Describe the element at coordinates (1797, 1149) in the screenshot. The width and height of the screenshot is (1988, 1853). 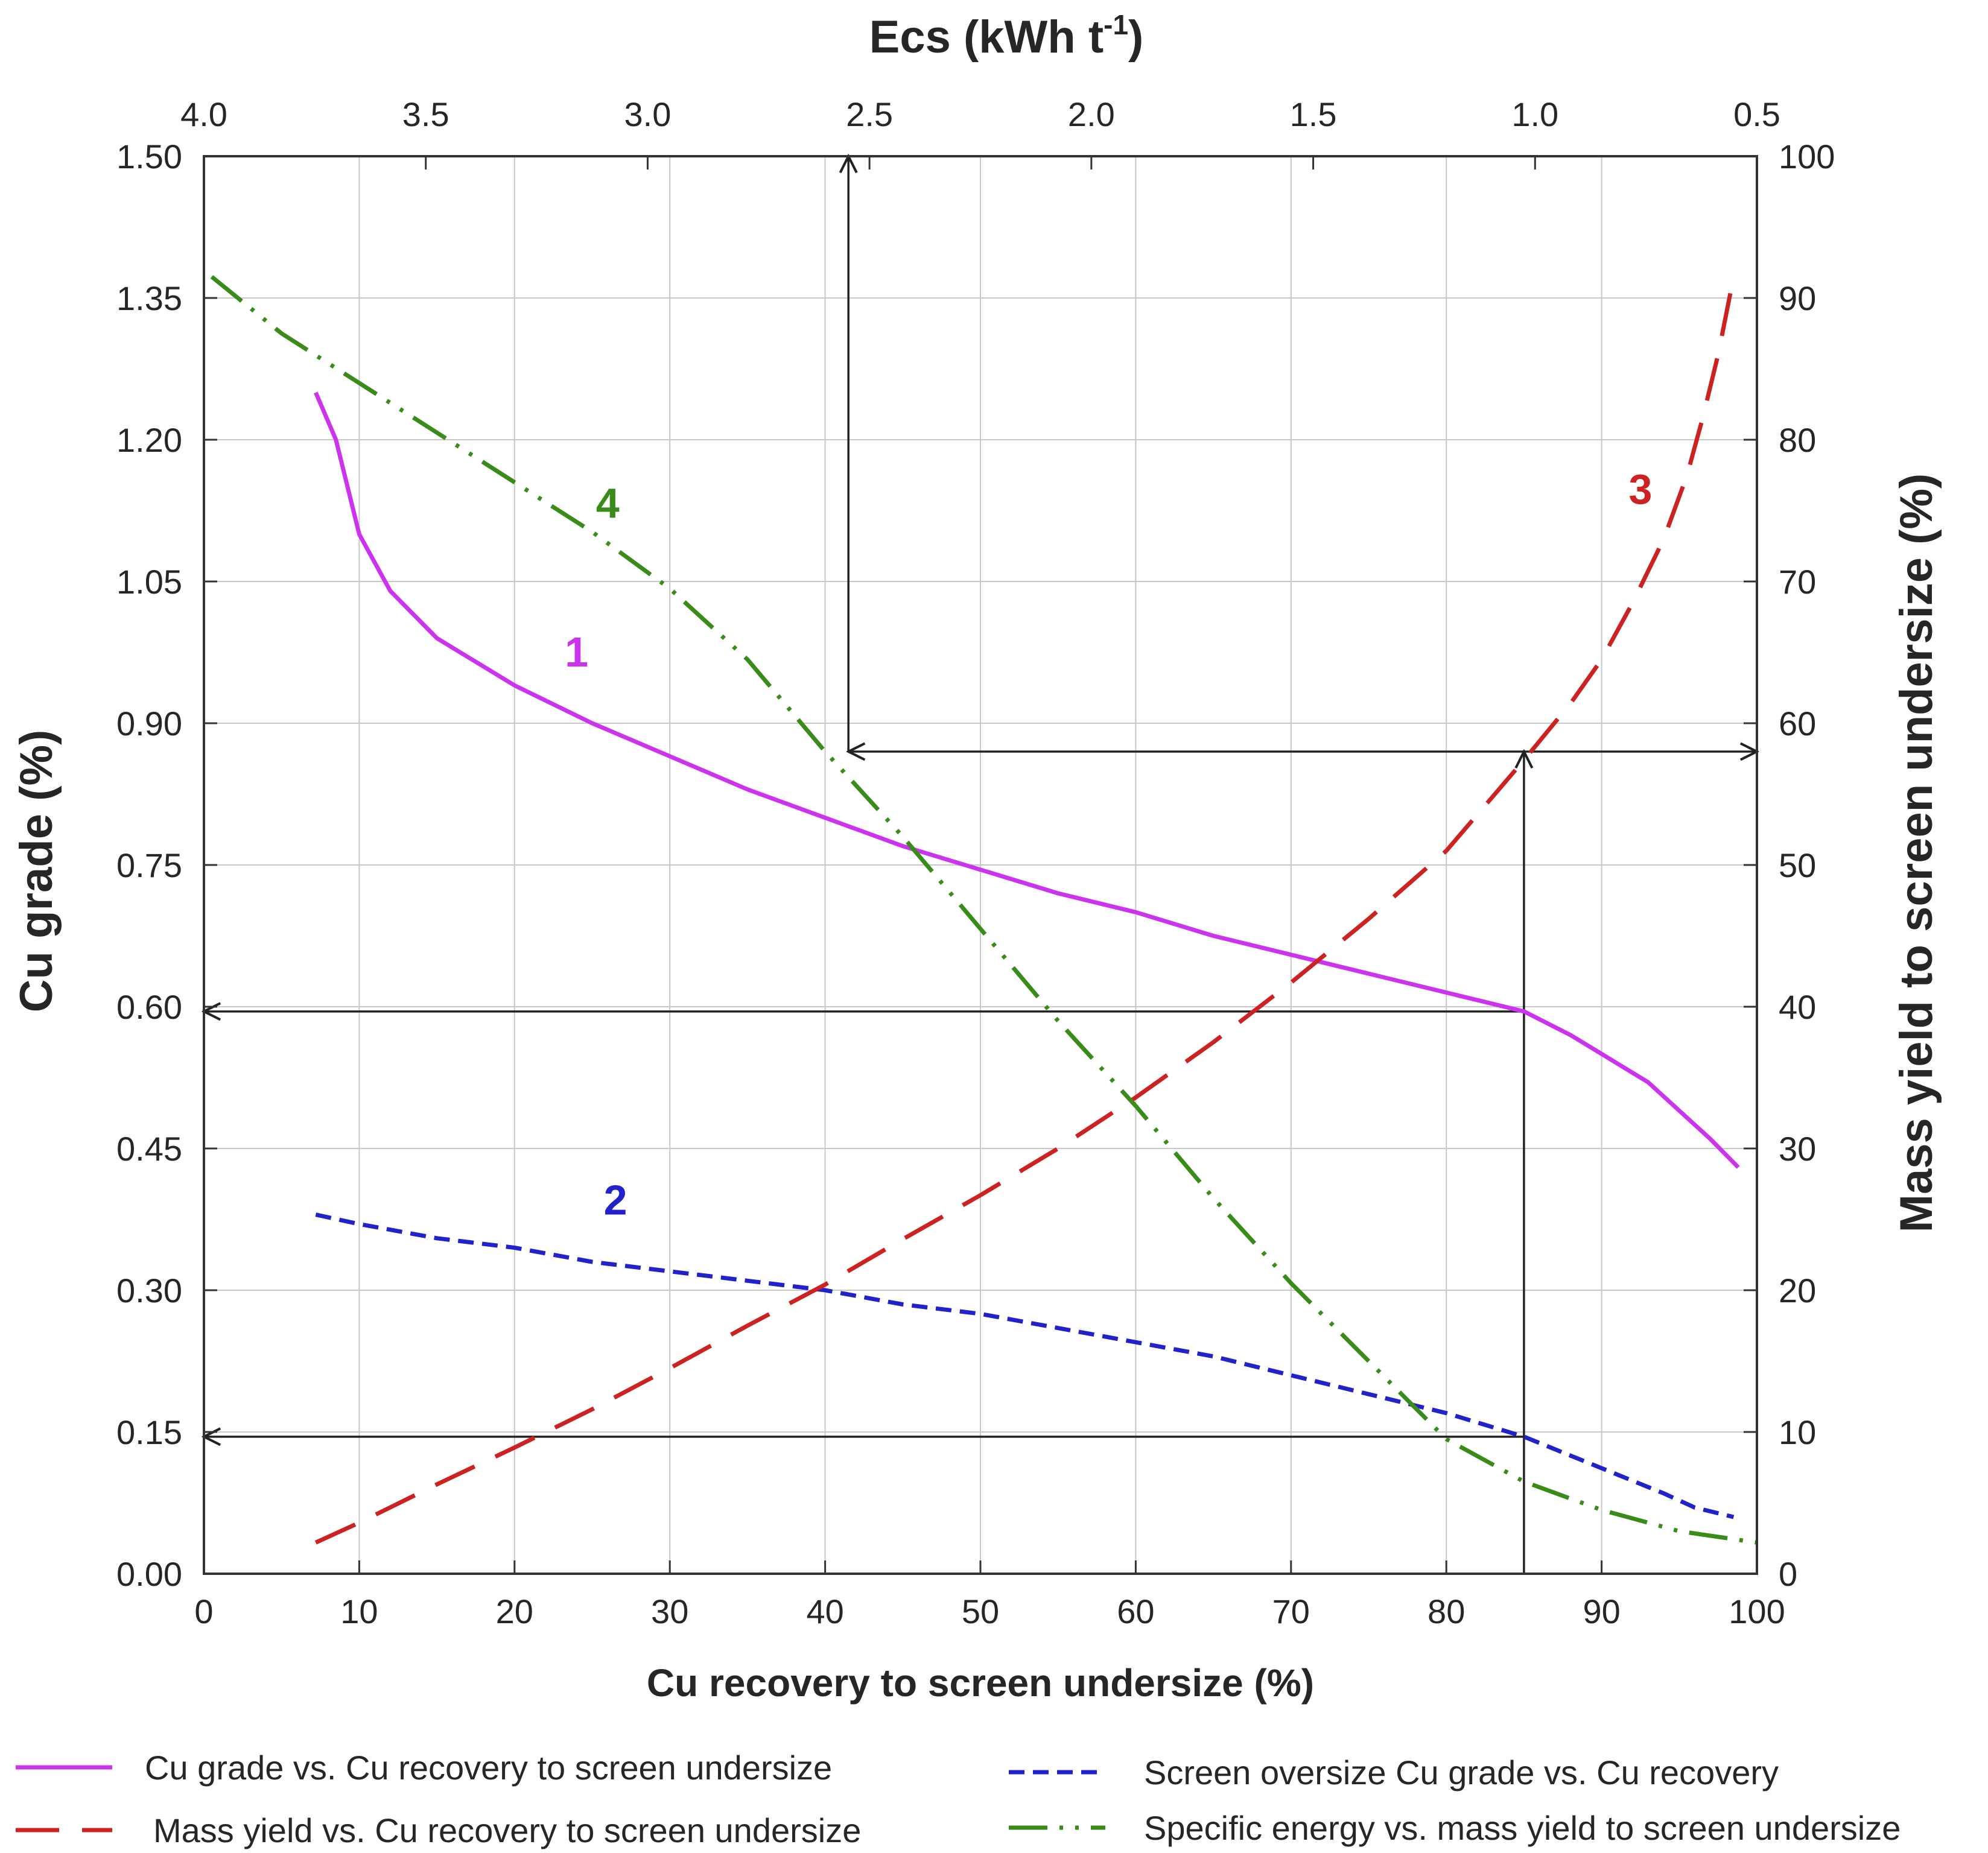
I see `y-right-tick-label: 30` at that location.